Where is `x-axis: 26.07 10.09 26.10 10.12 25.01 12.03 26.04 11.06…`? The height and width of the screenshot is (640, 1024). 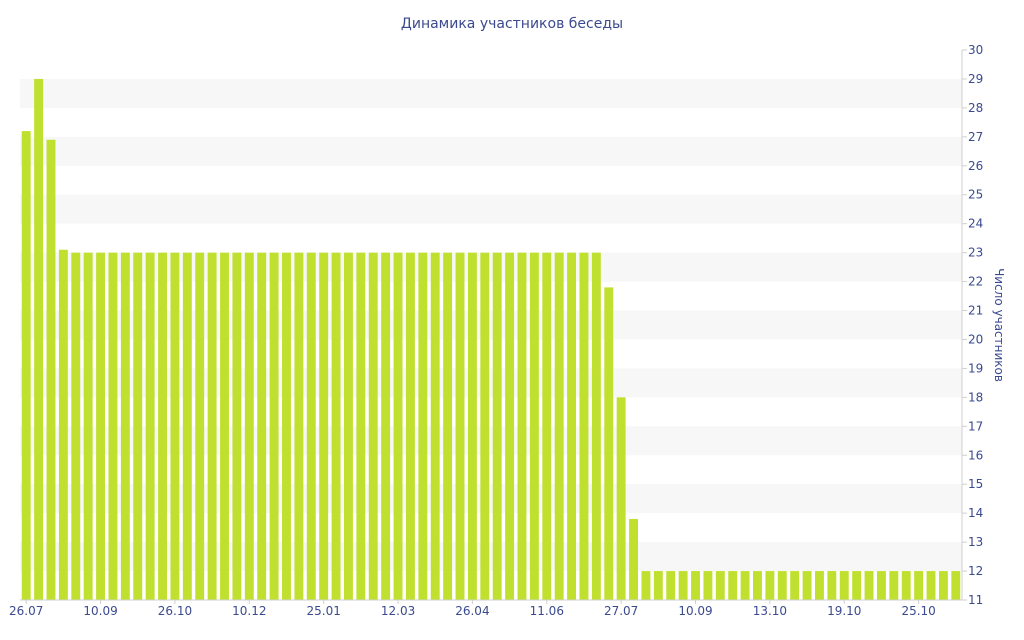
x-axis: 26.07 10.09 26.10 10.12 25.01 12.03 26.04 11.06… is located at coordinates (485, 608).